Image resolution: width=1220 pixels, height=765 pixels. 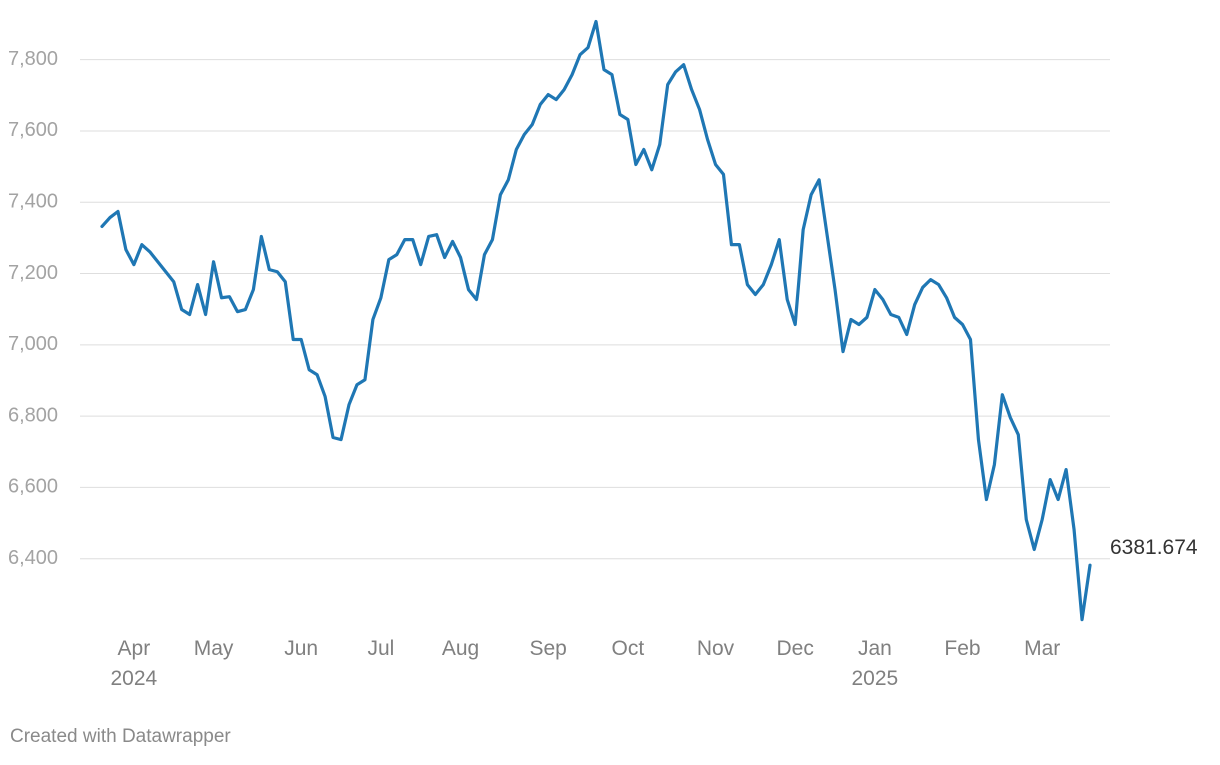 I want to click on y-tick-label: 6,400, so click(x=33, y=558).